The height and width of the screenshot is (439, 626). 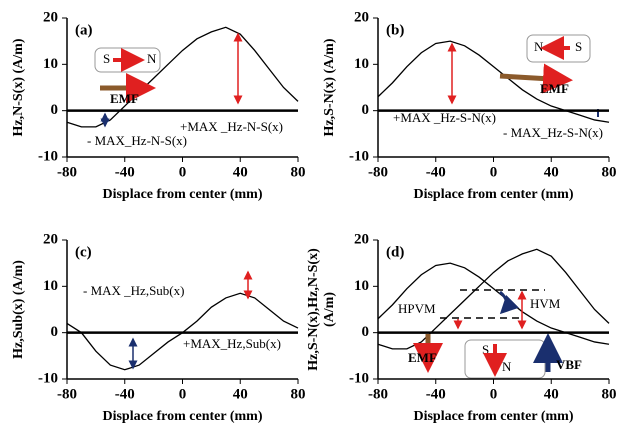 What do you see at coordinates (232, 343) in the screenshot?
I see `annotation: +MAX_Hz,Sub(x)` at bounding box center [232, 343].